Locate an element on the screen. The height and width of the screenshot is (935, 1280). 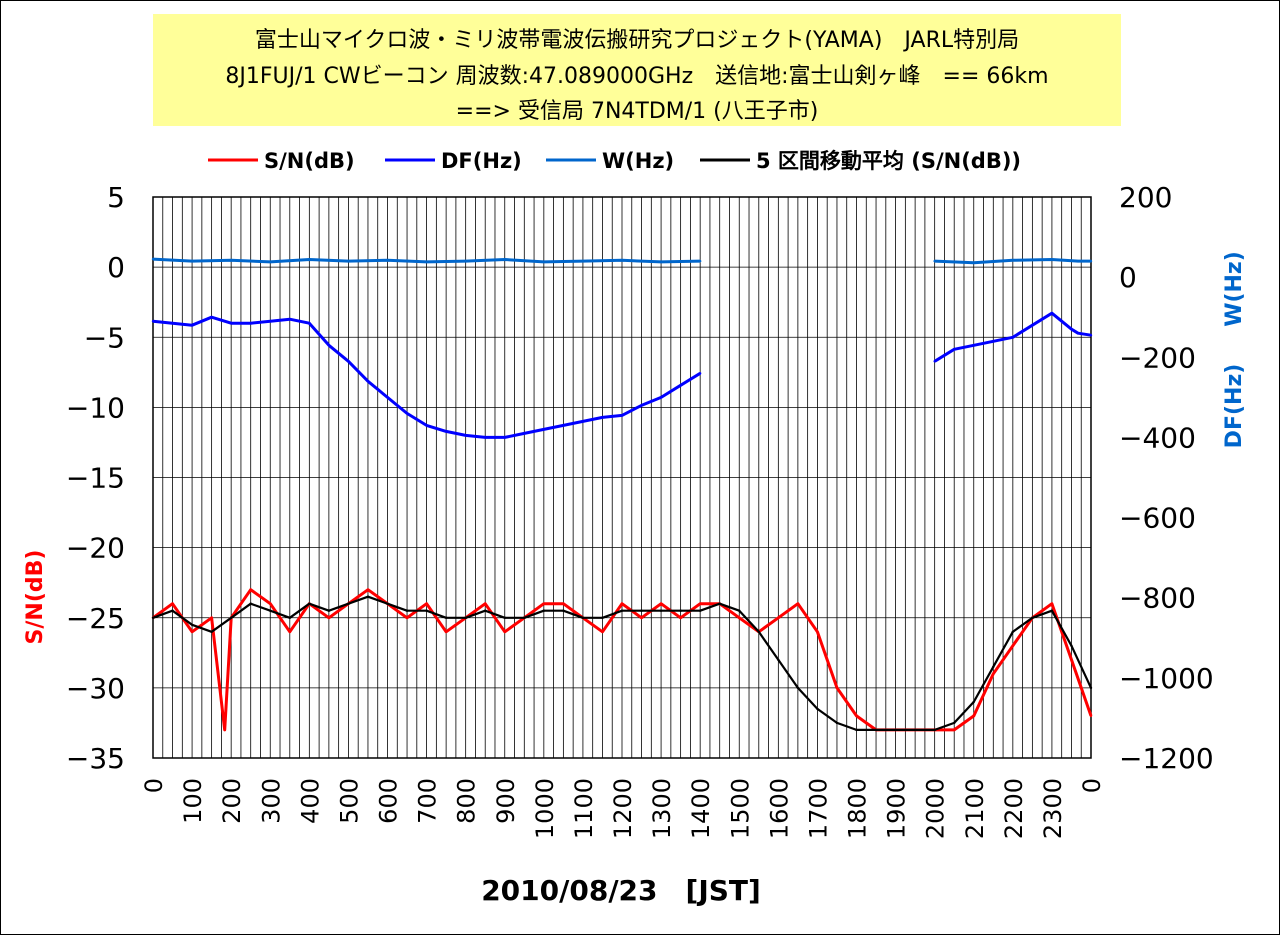
y-left-tick-label: −30 is located at coordinates (95, 688).